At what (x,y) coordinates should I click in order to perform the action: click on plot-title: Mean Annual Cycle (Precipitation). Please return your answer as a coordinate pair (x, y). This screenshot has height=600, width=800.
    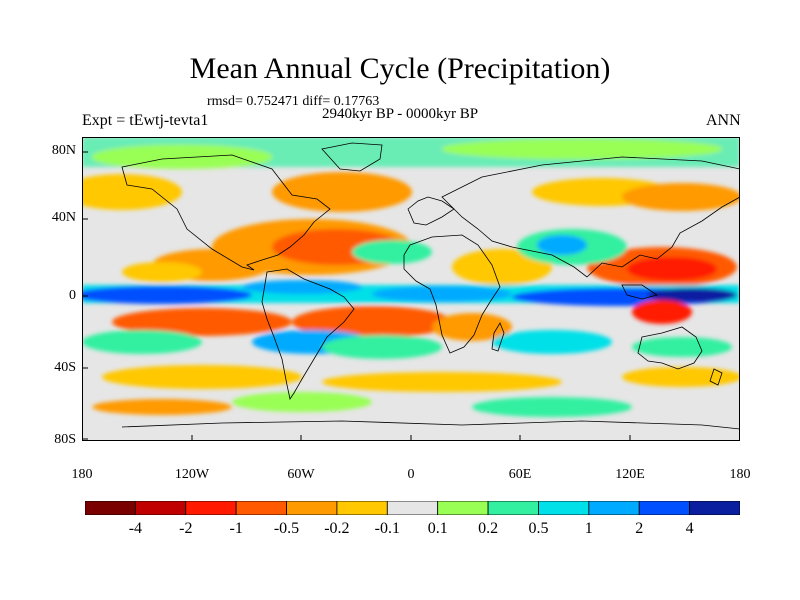
    Looking at the image, I should click on (400, 68).